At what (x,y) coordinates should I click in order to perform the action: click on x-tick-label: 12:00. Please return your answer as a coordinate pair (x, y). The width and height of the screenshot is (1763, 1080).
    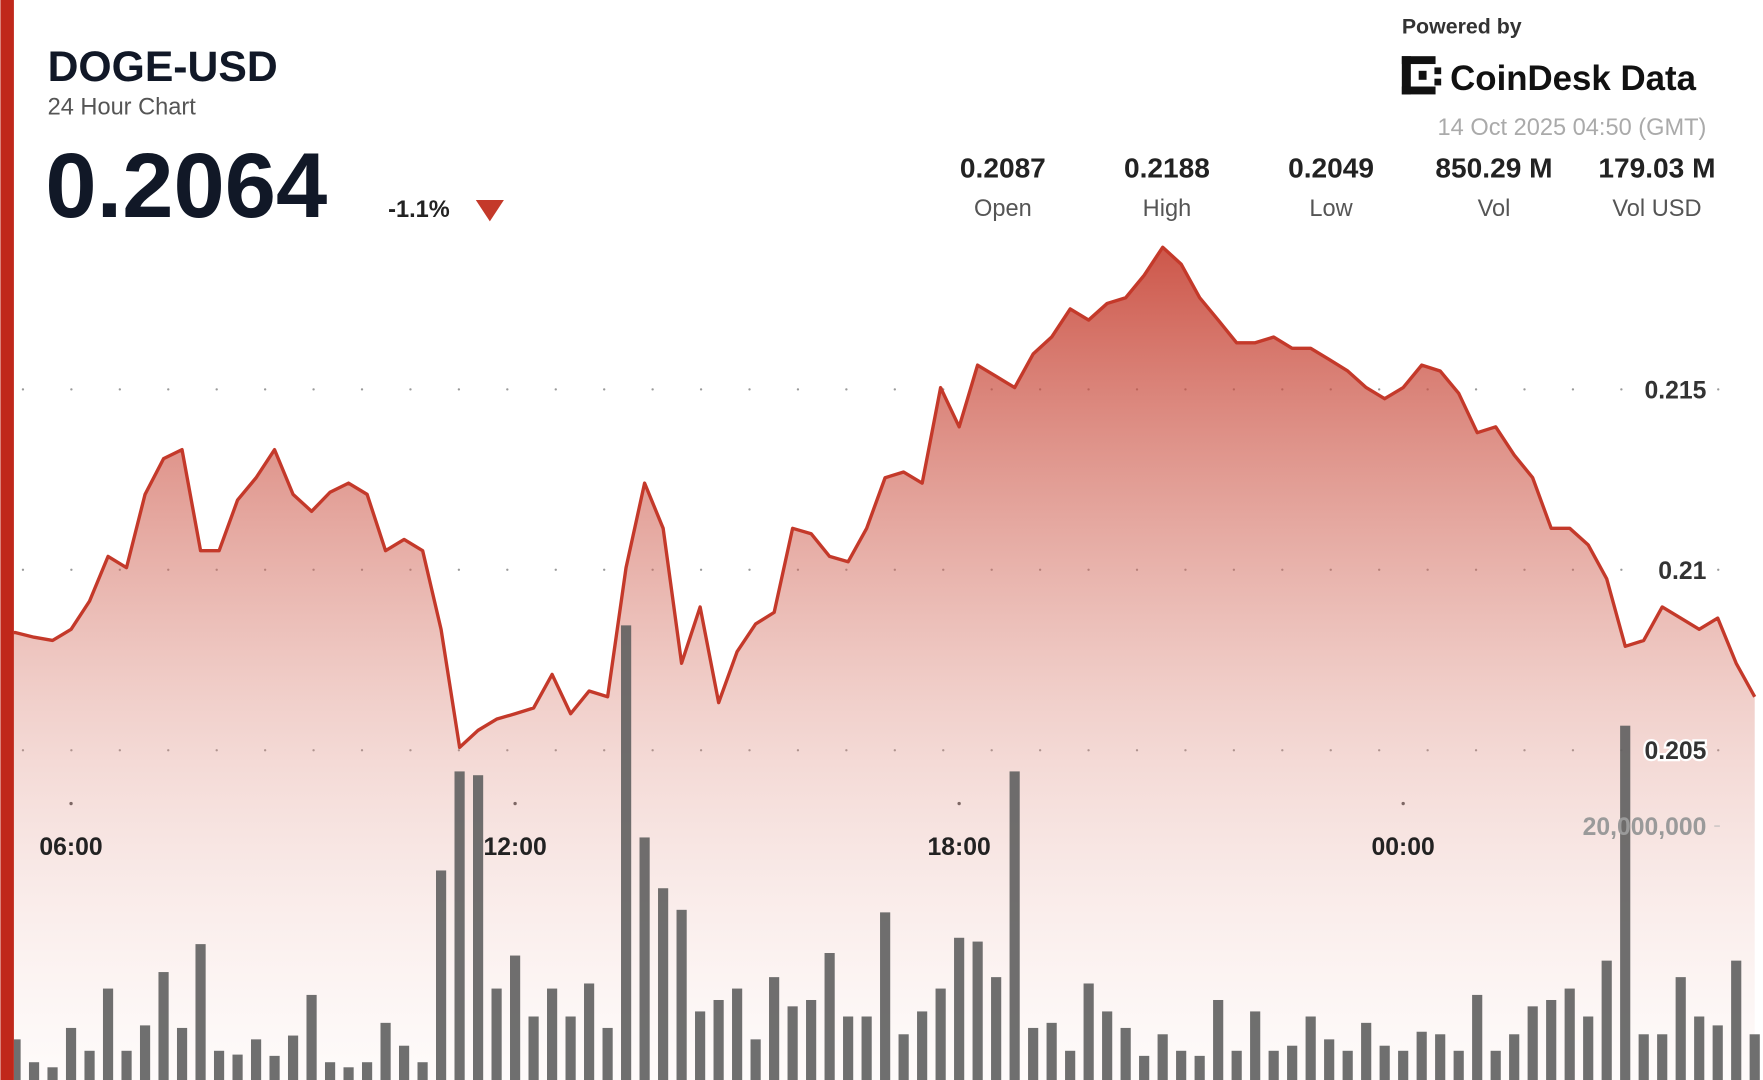
    Looking at the image, I should click on (514, 847).